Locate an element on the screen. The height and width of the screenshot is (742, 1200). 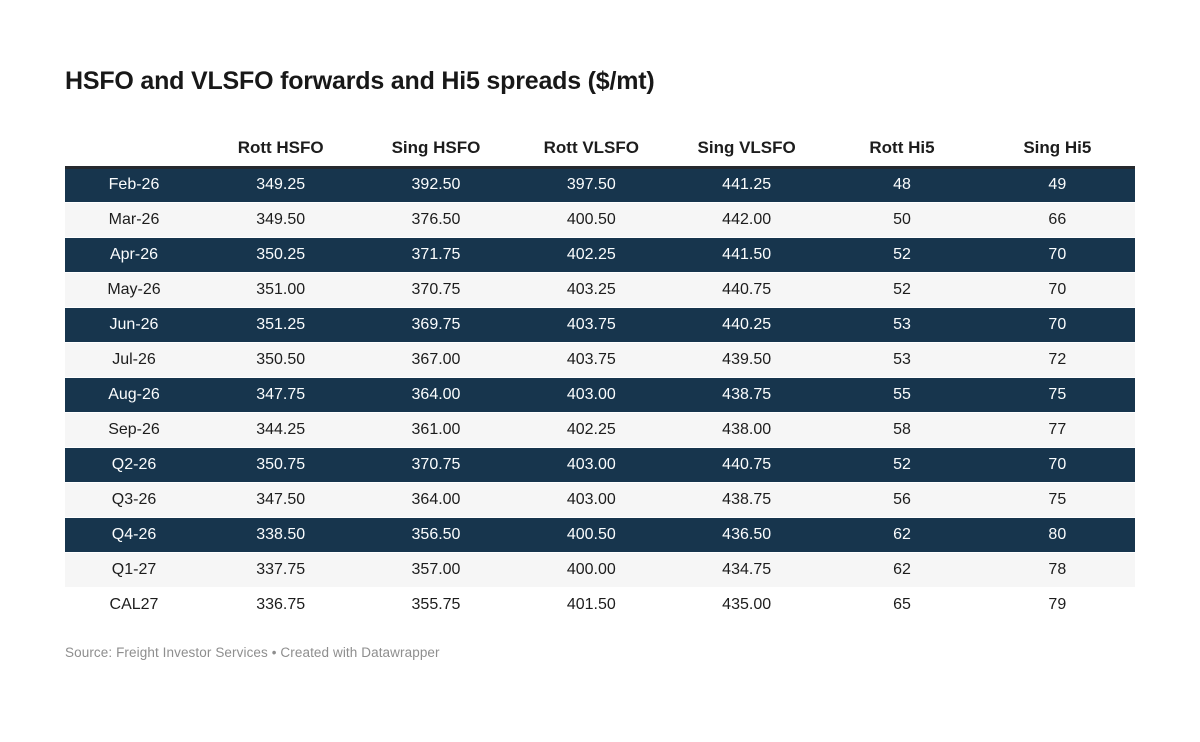
value-cell: 72 is located at coordinates (1057, 359).